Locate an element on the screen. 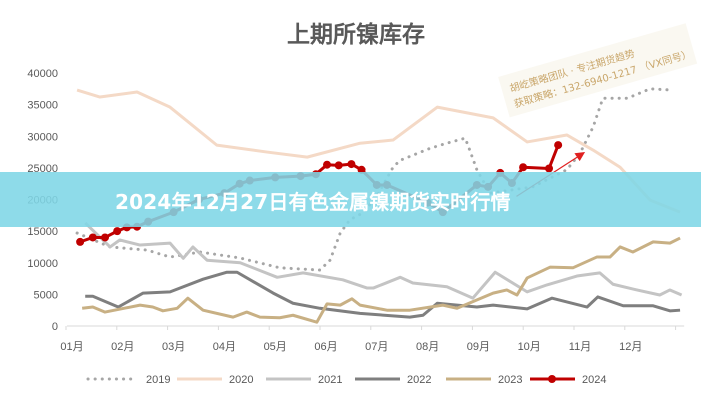 The height and width of the screenshot is (400, 701). legend-label: 2024 is located at coordinates (594, 380).